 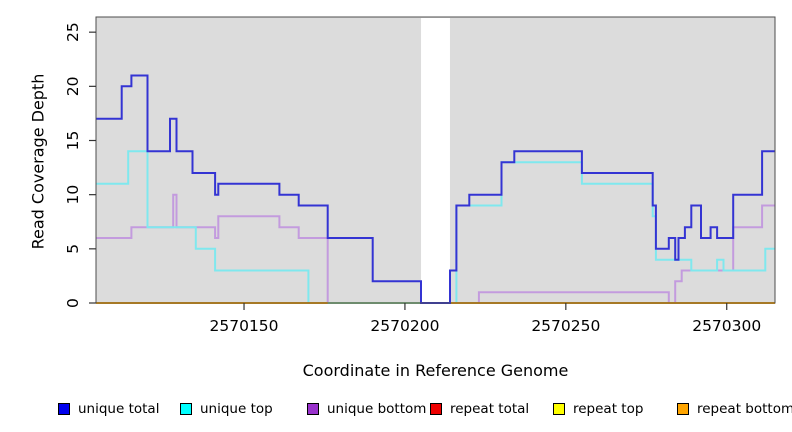 What do you see at coordinates (490, 409) in the screenshot?
I see `legend-label: repeat total` at bounding box center [490, 409].